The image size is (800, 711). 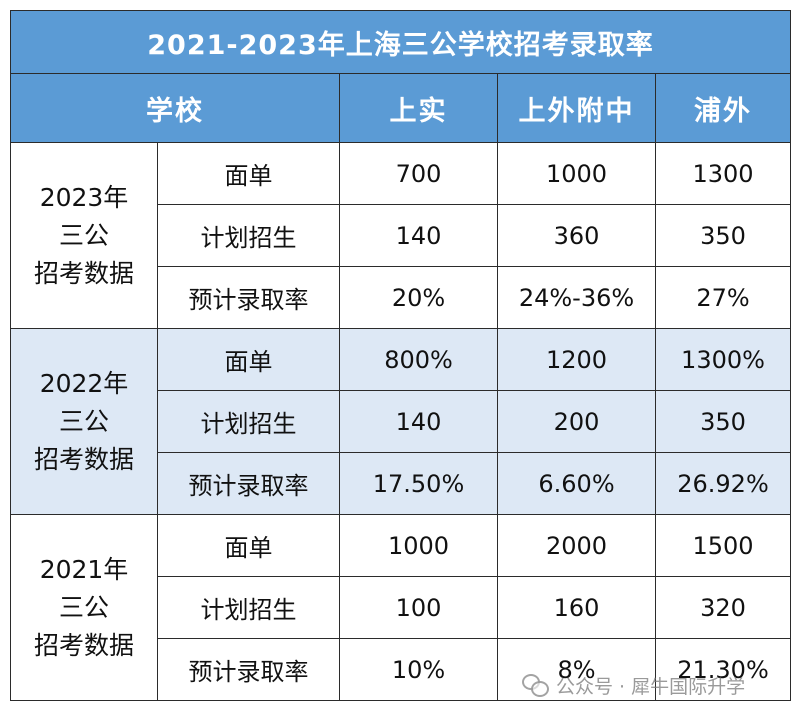 I want to click on watermark-text: 公众号 · 犀牛国际升学, so click(x=651, y=686).